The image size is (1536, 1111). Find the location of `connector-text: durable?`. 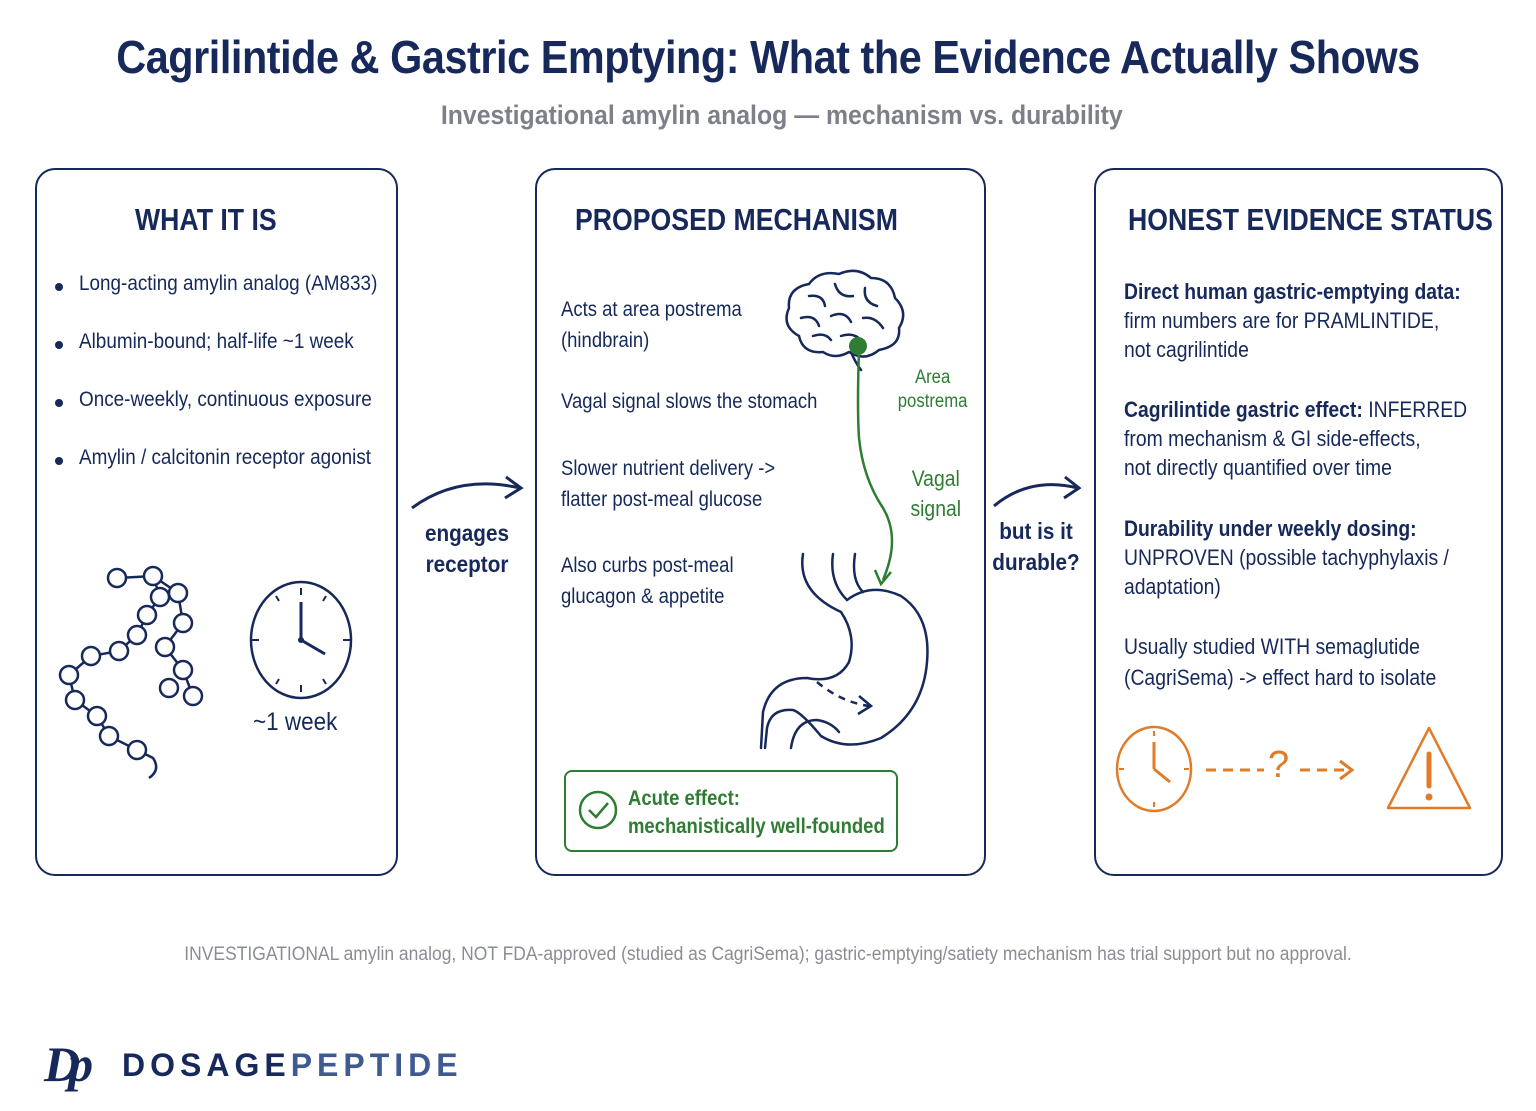

connector-text: durable? is located at coordinates (1036, 562).